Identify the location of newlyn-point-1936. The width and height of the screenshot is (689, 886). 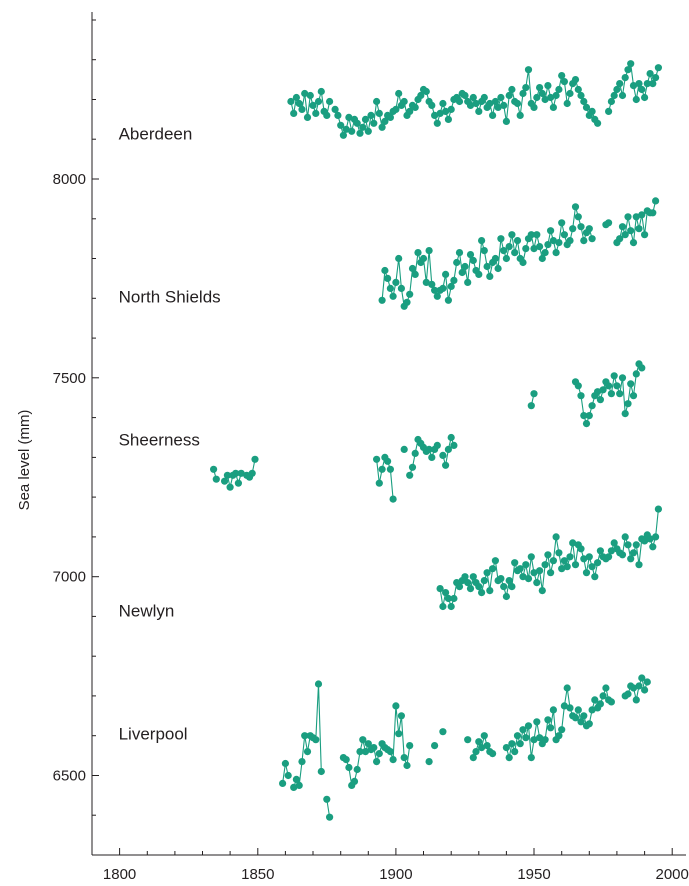
(495, 561).